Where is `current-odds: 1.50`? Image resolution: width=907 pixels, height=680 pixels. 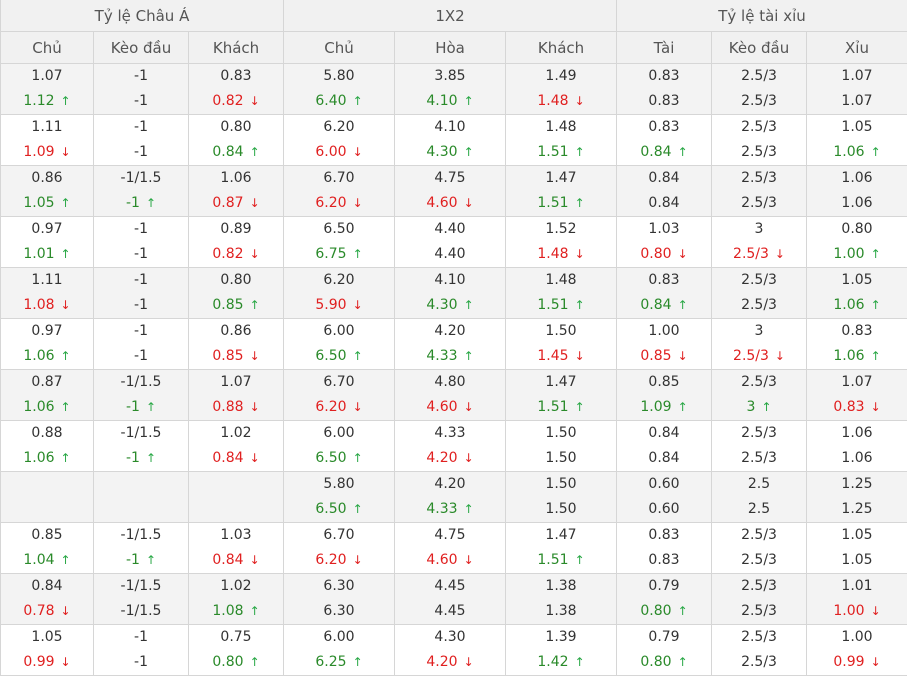
current-odds: 1.50 is located at coordinates (561, 509).